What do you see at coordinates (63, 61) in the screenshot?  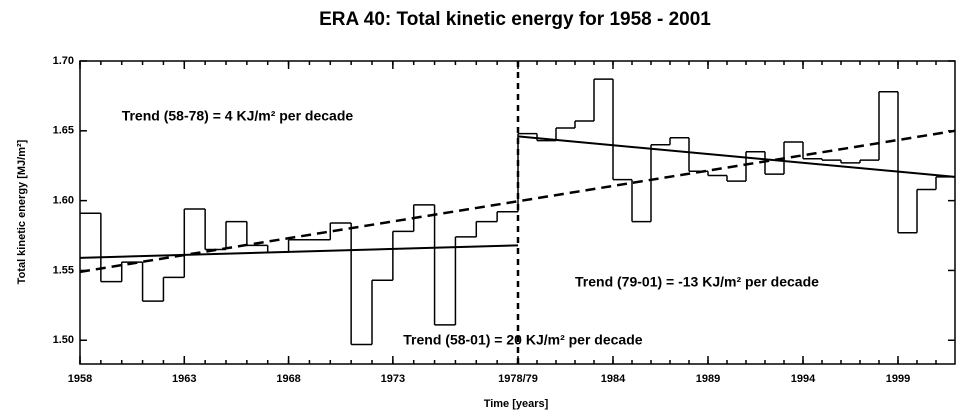 I see `y-tick-label: 1.70` at bounding box center [63, 61].